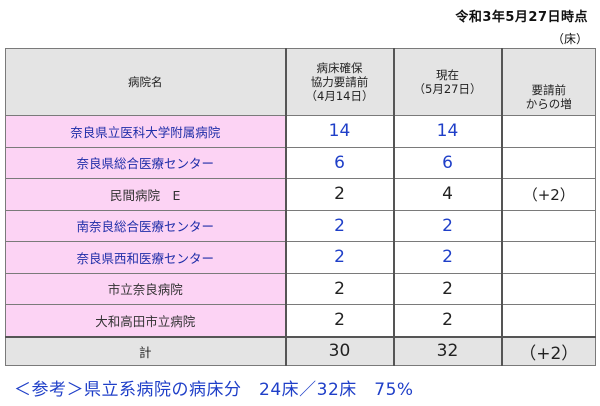 This screenshot has width=600, height=406. What do you see at coordinates (548, 82) in the screenshot?
I see `header-increase: 要請前 からの増` at bounding box center [548, 82].